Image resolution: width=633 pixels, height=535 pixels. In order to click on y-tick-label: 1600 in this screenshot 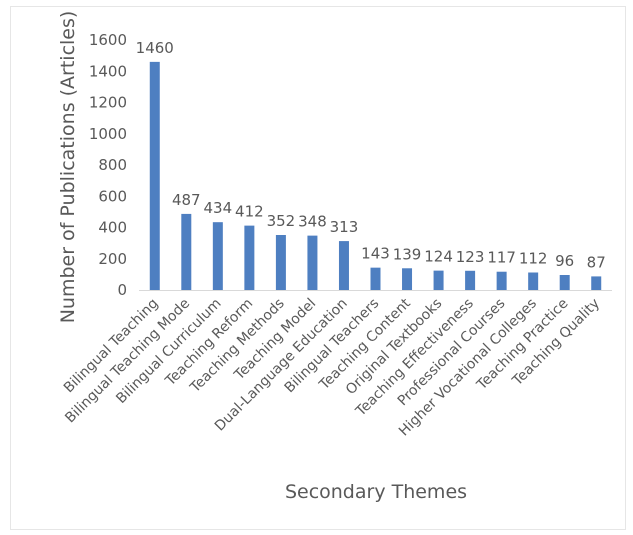, I will do `click(108, 40)`.